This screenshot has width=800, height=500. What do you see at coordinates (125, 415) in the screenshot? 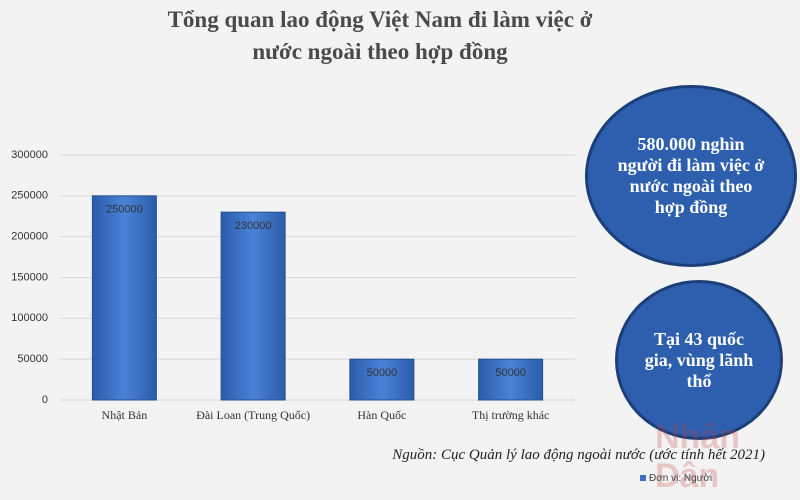
I see `x-tick-label: Nhật Bản` at bounding box center [125, 415].